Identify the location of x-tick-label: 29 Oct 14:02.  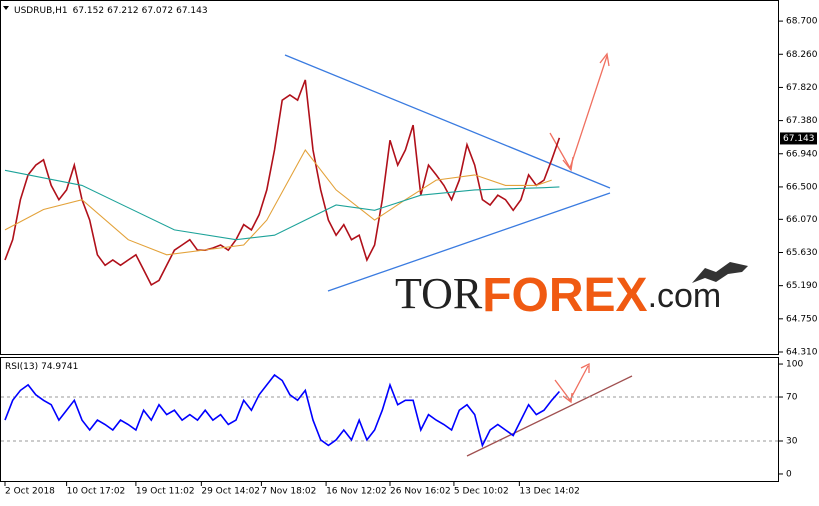
(230, 492).